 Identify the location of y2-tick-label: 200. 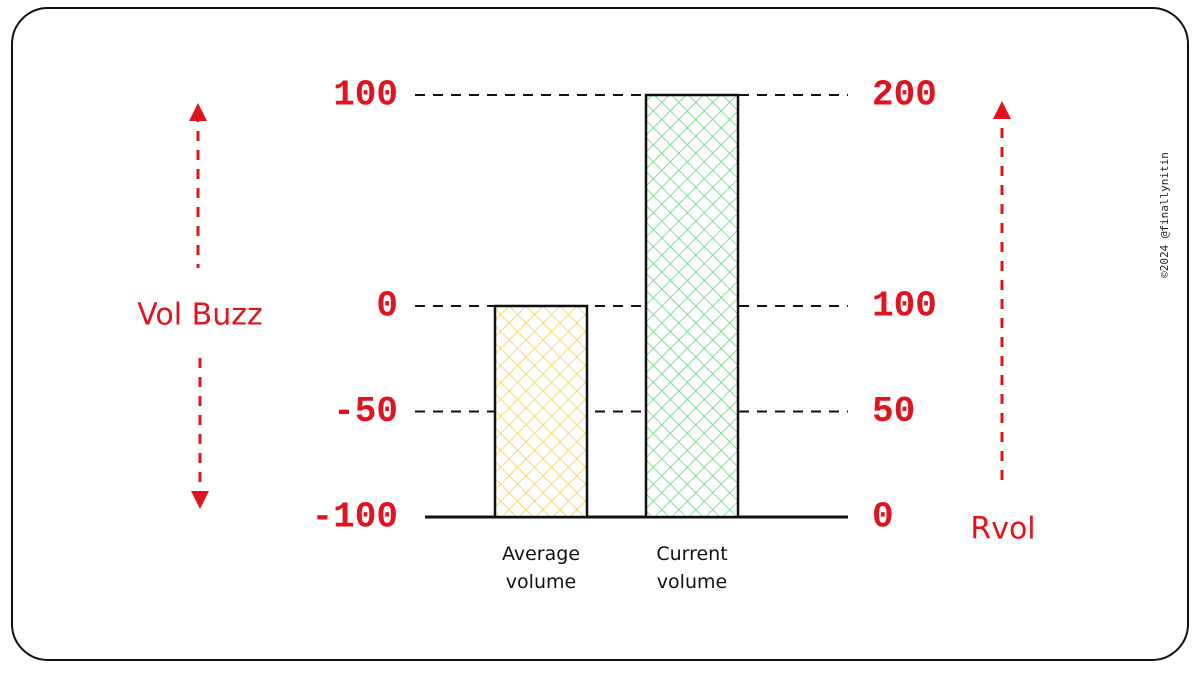
(904, 95).